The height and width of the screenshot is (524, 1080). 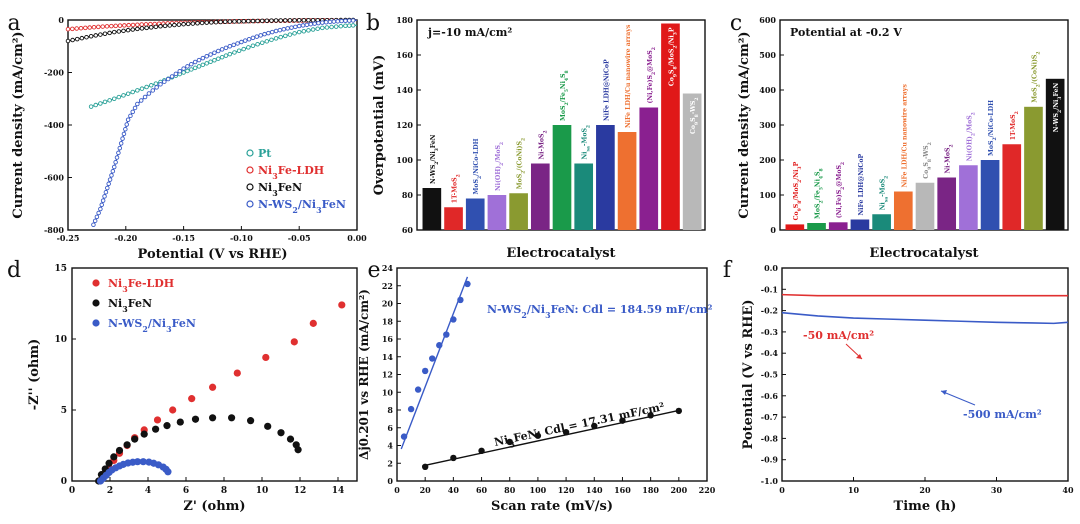 What do you see at coordinates (594, 490) in the screenshot?
I see `x-tick-label: 140` at bounding box center [594, 490].